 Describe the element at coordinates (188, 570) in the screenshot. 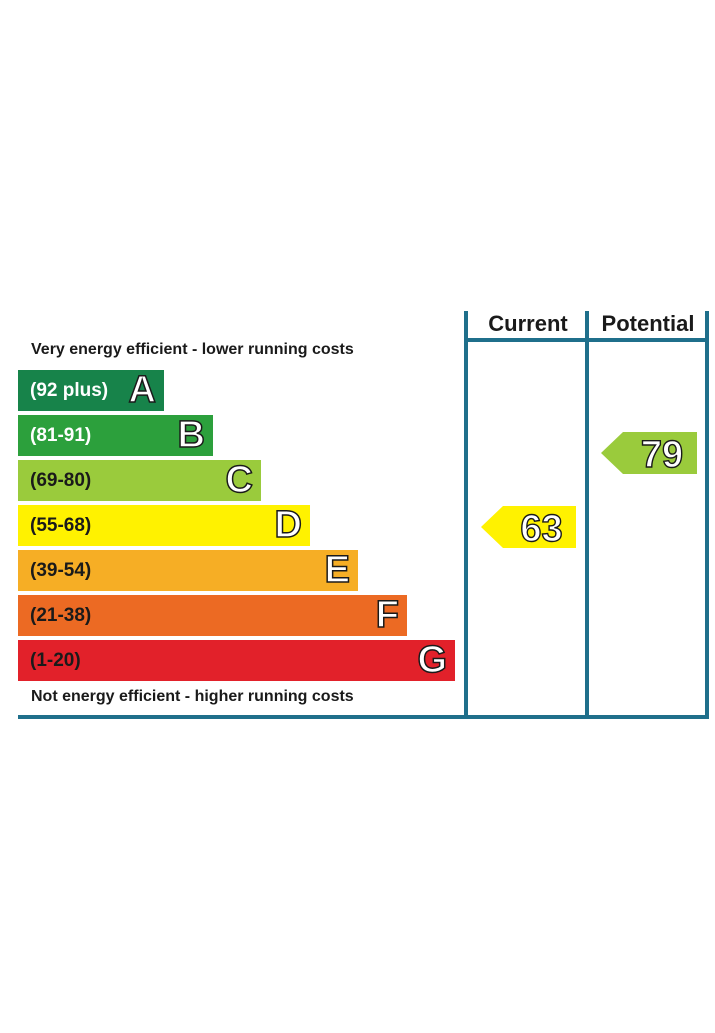

I see `band-e: (39-54) E` at that location.